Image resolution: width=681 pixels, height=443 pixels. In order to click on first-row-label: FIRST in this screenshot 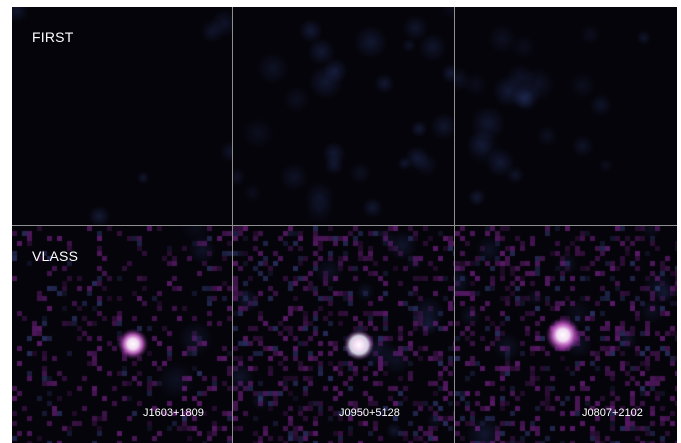, I will do `click(53, 37)`.